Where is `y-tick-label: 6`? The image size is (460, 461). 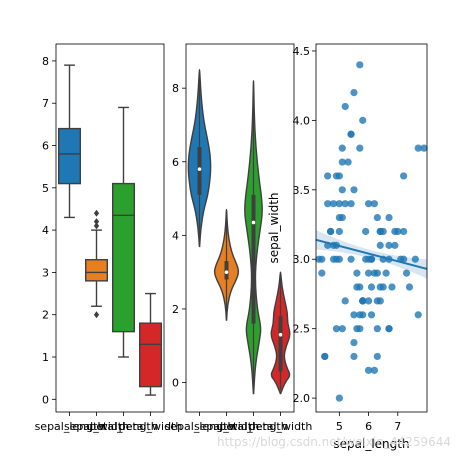 y-tick-label: 6 is located at coordinates (45, 146).